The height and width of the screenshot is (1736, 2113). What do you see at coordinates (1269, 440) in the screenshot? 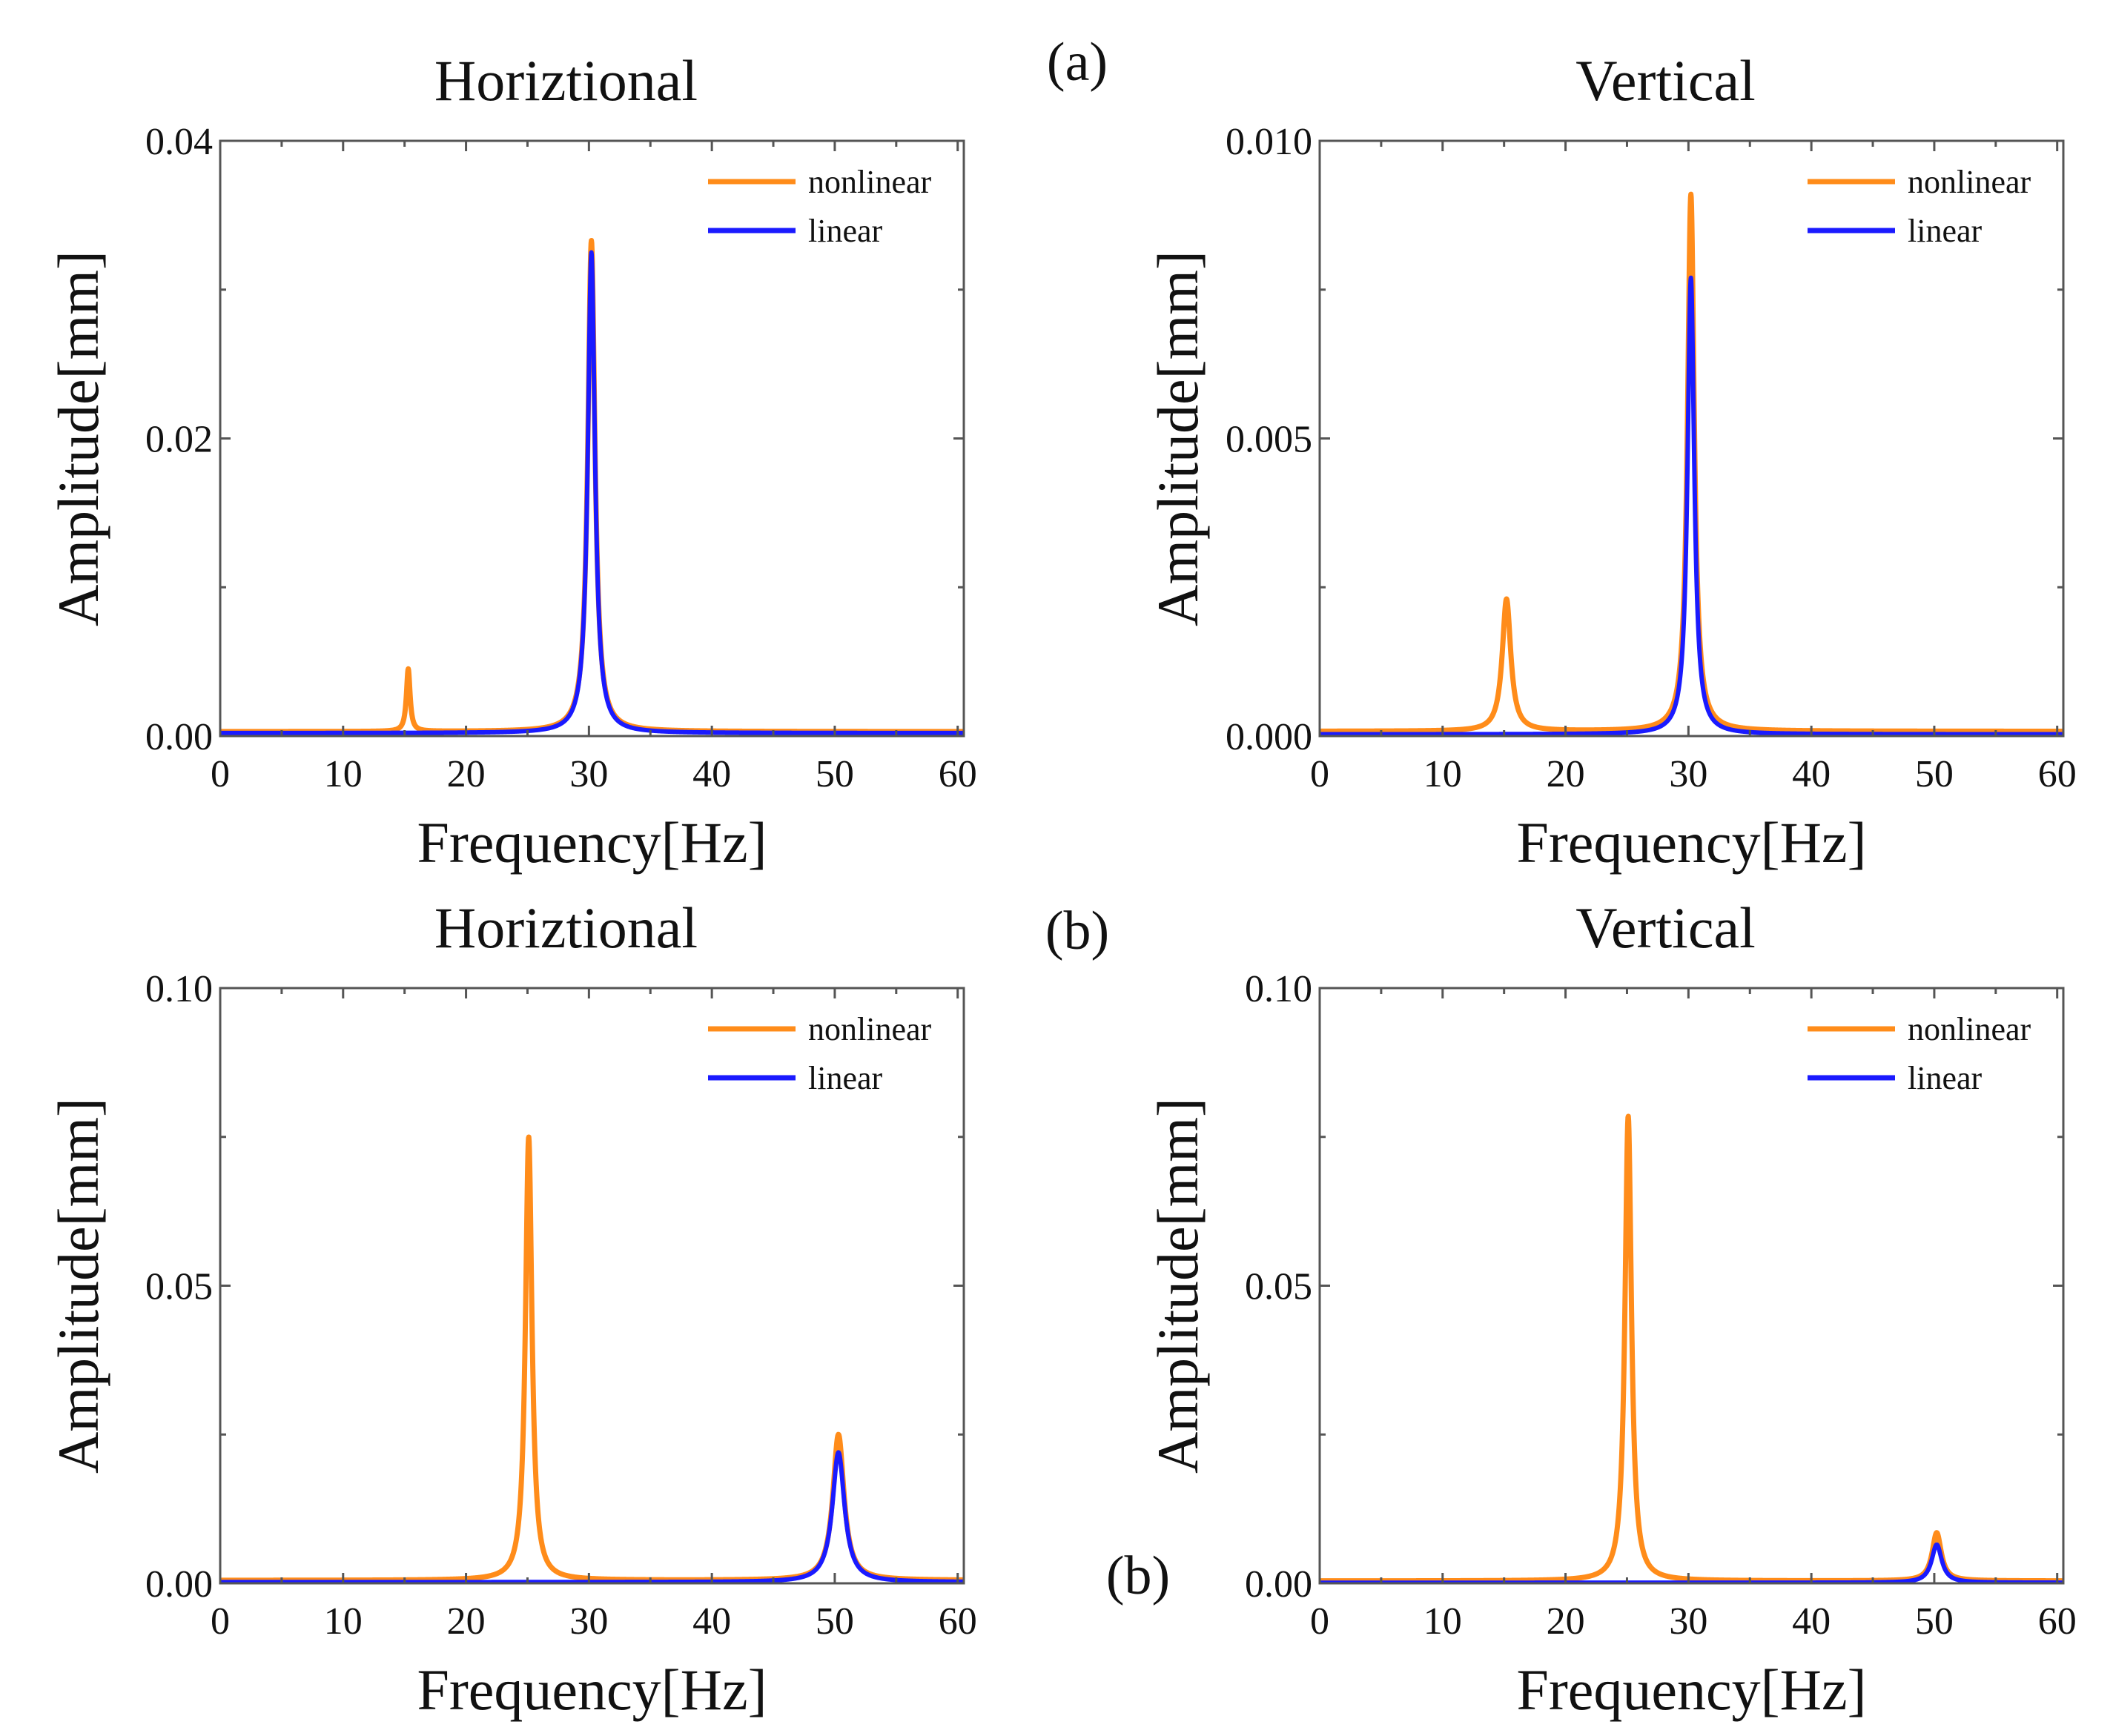
I see `y-tick-label: 0.005` at bounding box center [1269, 440].